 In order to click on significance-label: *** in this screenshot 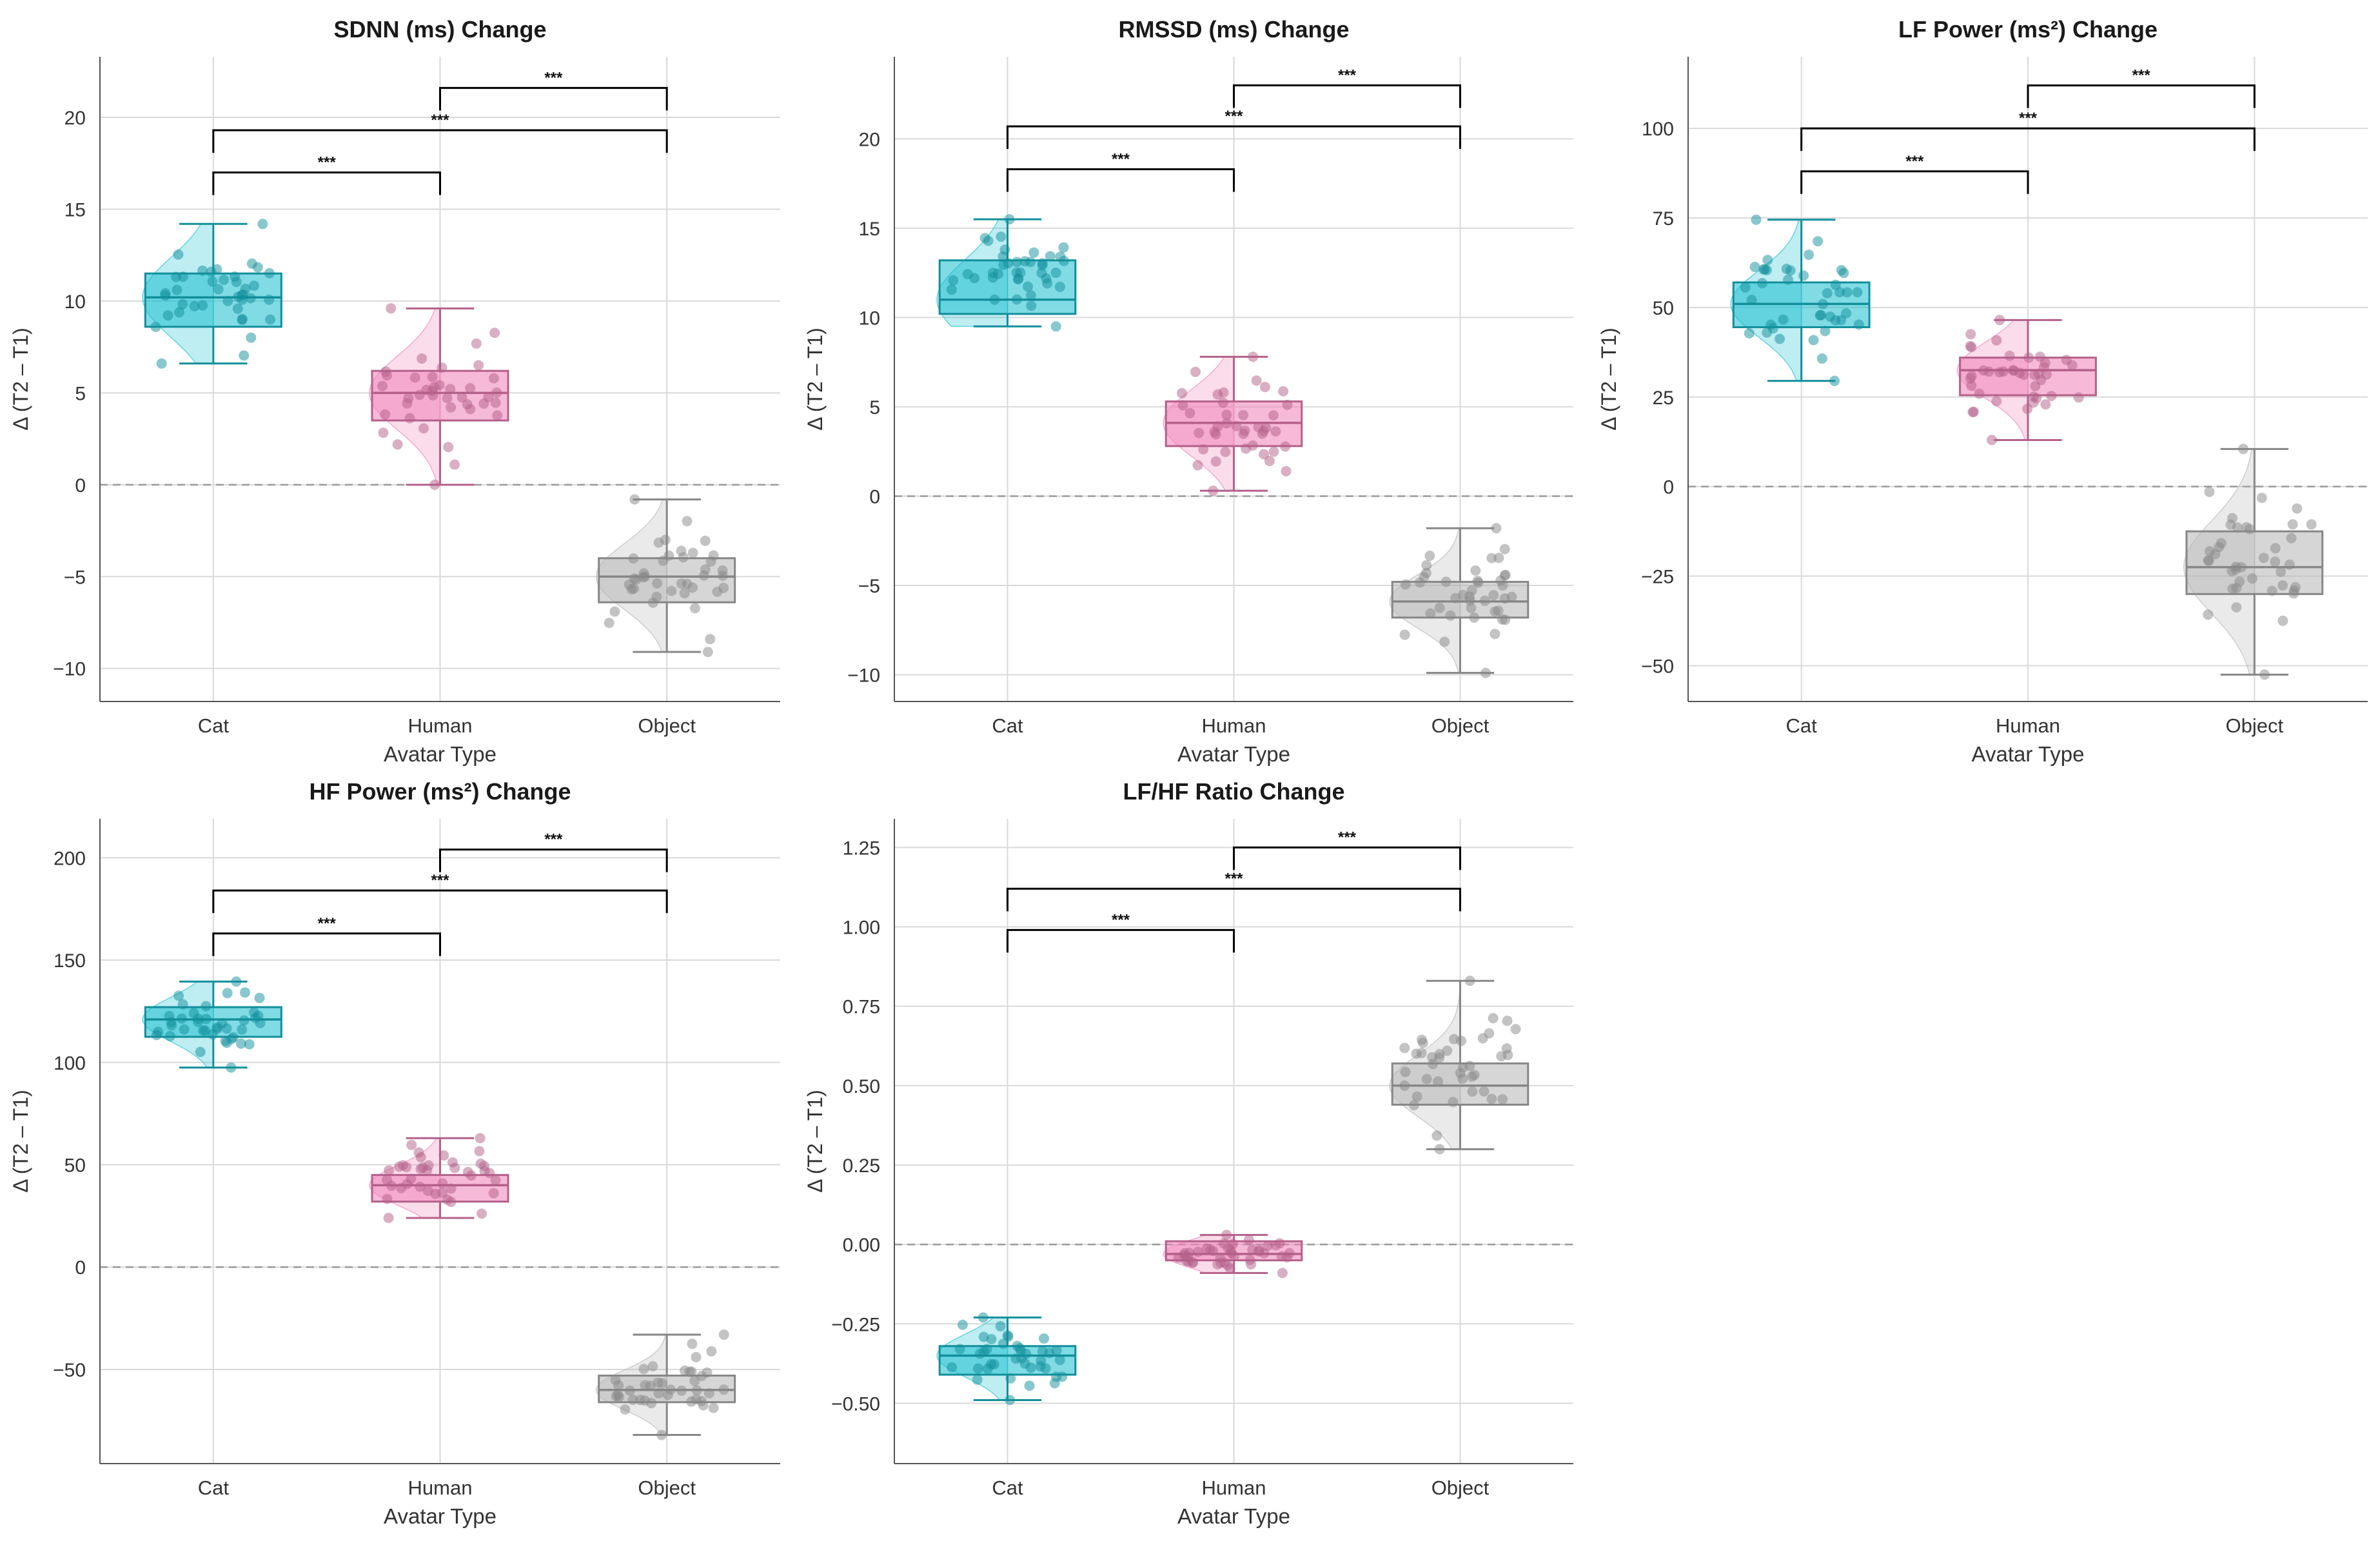, I will do `click(440, 120)`.